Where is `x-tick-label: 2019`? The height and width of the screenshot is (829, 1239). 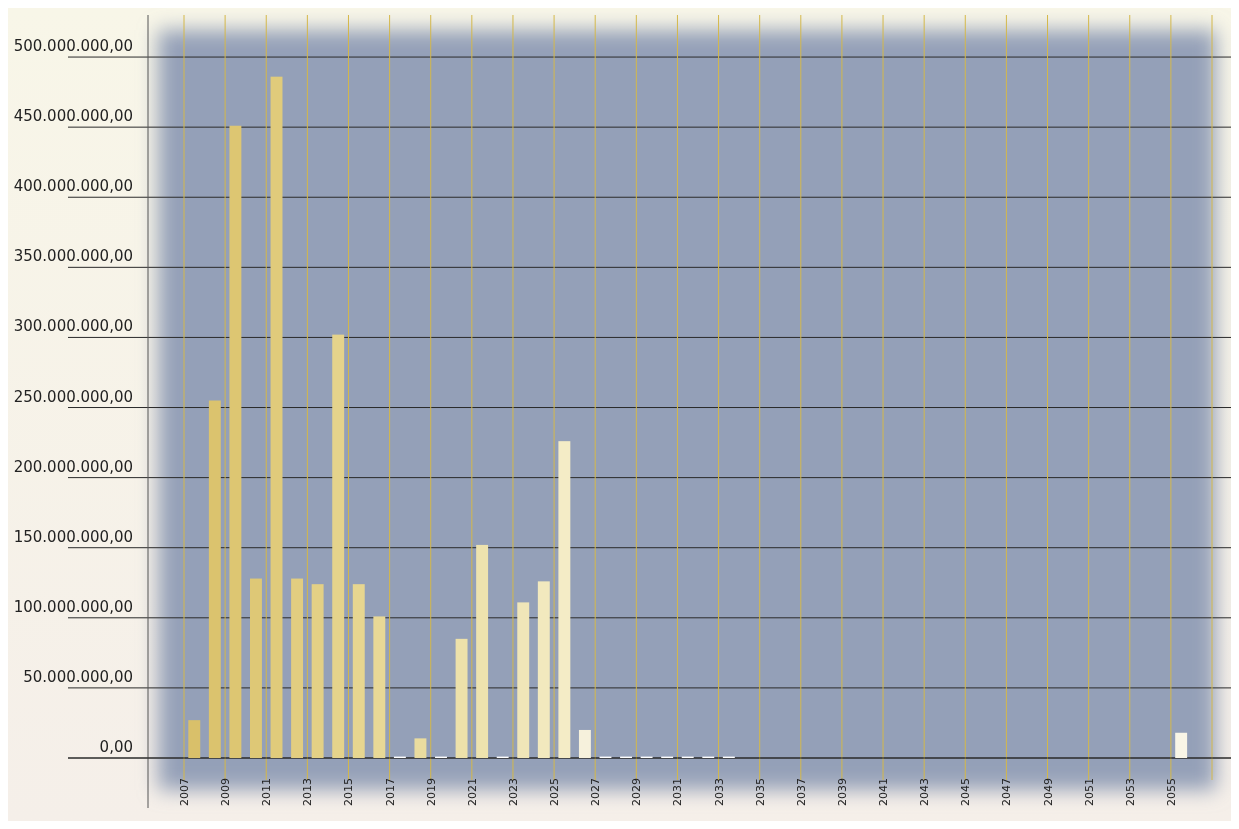 x-tick-label: 2019 is located at coordinates (431, 792).